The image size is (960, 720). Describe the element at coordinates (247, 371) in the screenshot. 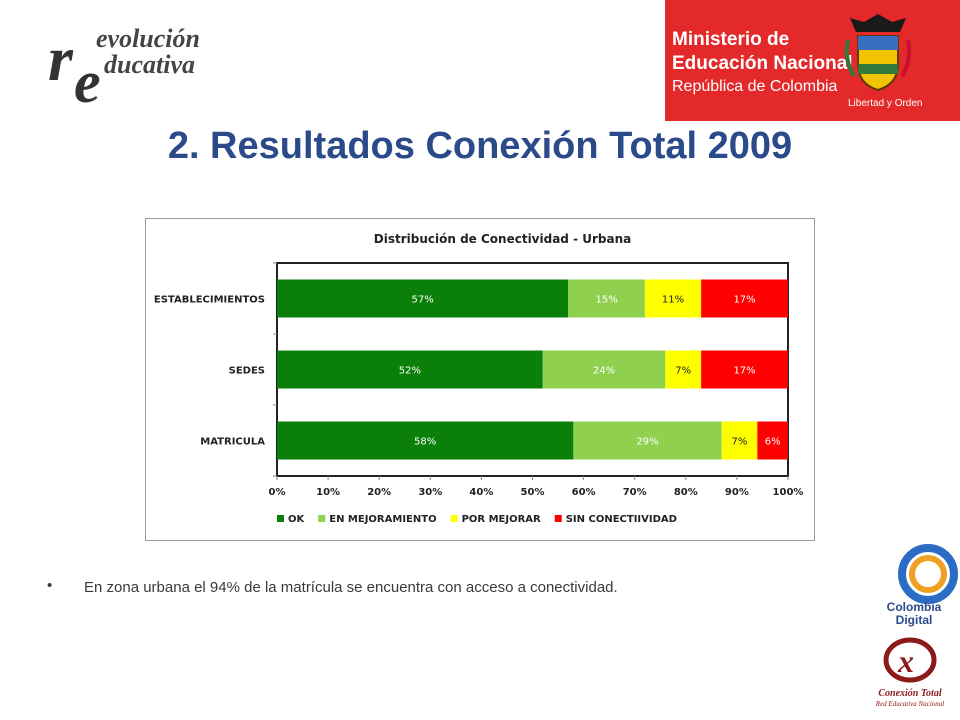

I see `category-label: SEDES` at that location.